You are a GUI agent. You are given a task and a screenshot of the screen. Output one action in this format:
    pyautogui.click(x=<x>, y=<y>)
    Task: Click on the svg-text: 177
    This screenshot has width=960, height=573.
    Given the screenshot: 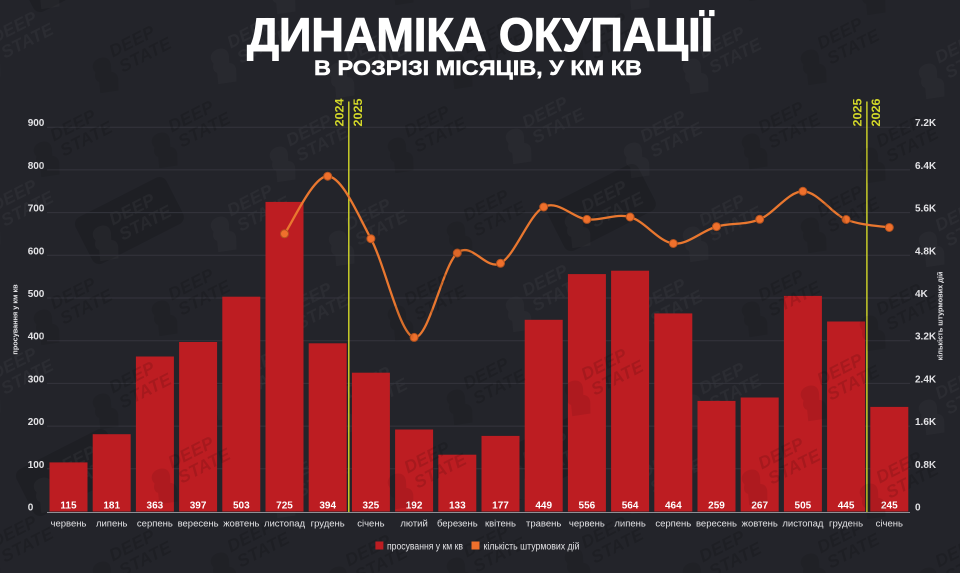 What is the action you would take?
    pyautogui.click(x=500, y=506)
    